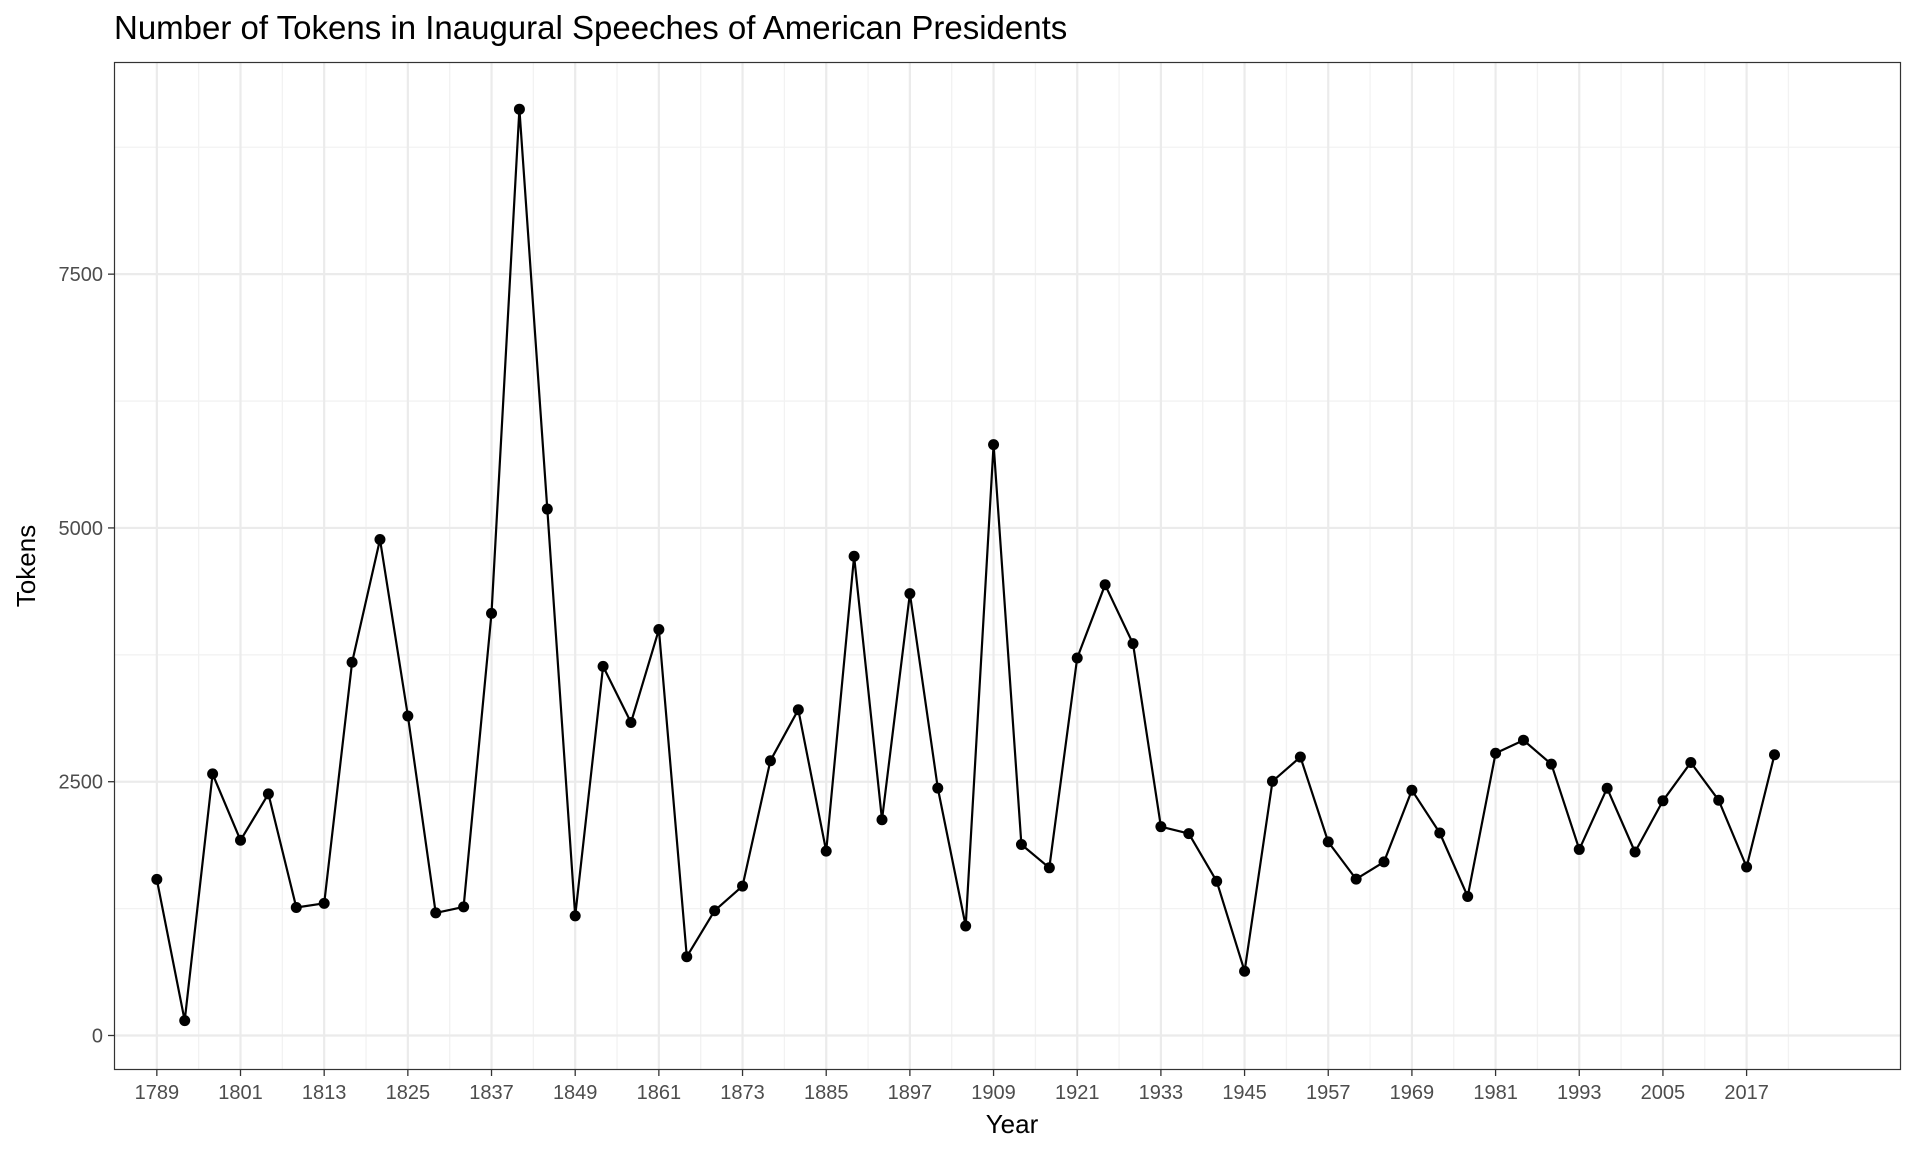  Describe the element at coordinates (1161, 1093) in the screenshot. I see `x-tick-label: 1933` at that location.